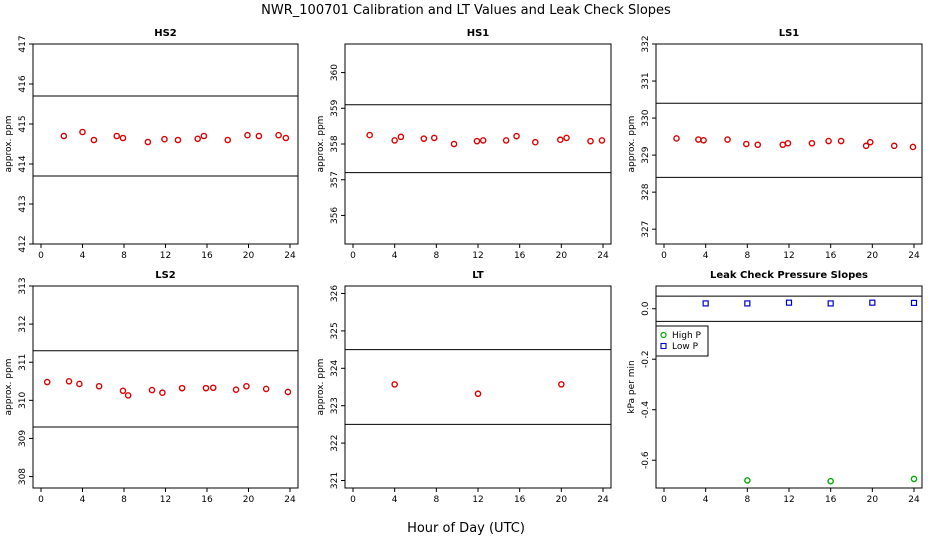 This screenshot has height=540, width=936. What do you see at coordinates (687, 336) in the screenshot?
I see `legend-label: High P` at bounding box center [687, 336].